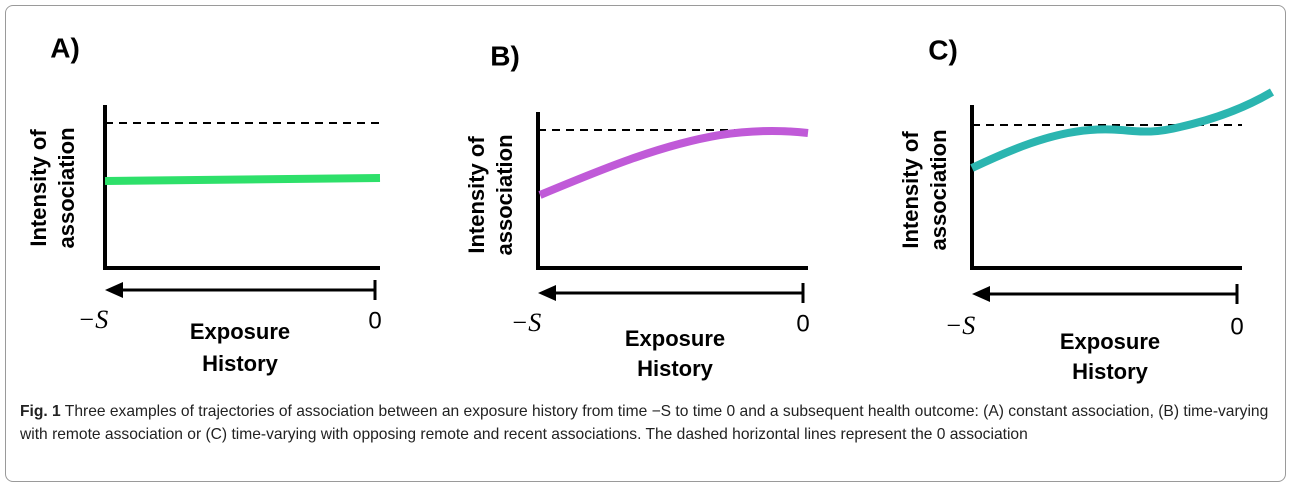  Describe the element at coordinates (505, 55) in the screenshot. I see `panel-label: B)` at that location.